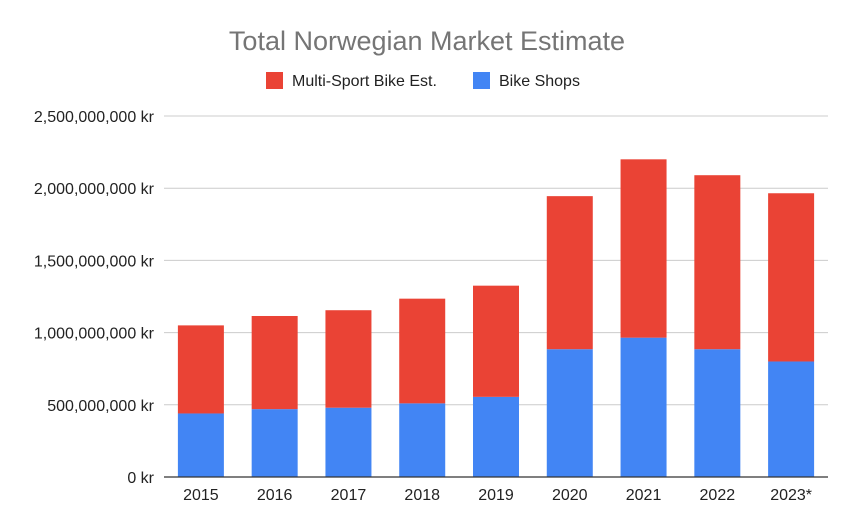 The height and width of the screenshot is (529, 855). Describe the element at coordinates (427, 41) in the screenshot. I see `chart-title: Total Norwegian Market Estimate` at that location.